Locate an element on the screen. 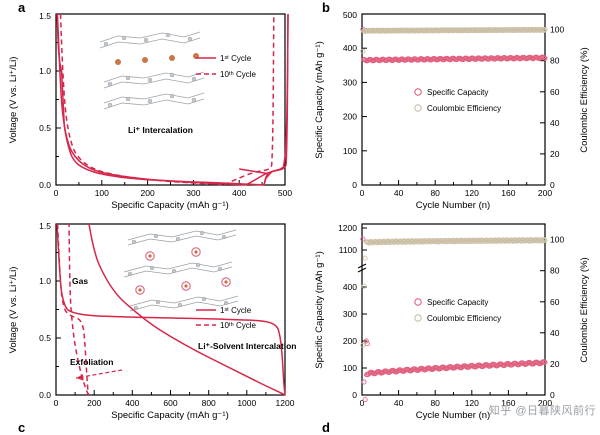 The width and height of the screenshot is (600, 435). panel-c-xlabel: Specific Capacity (mAh g⁻¹) is located at coordinates (169, 415).